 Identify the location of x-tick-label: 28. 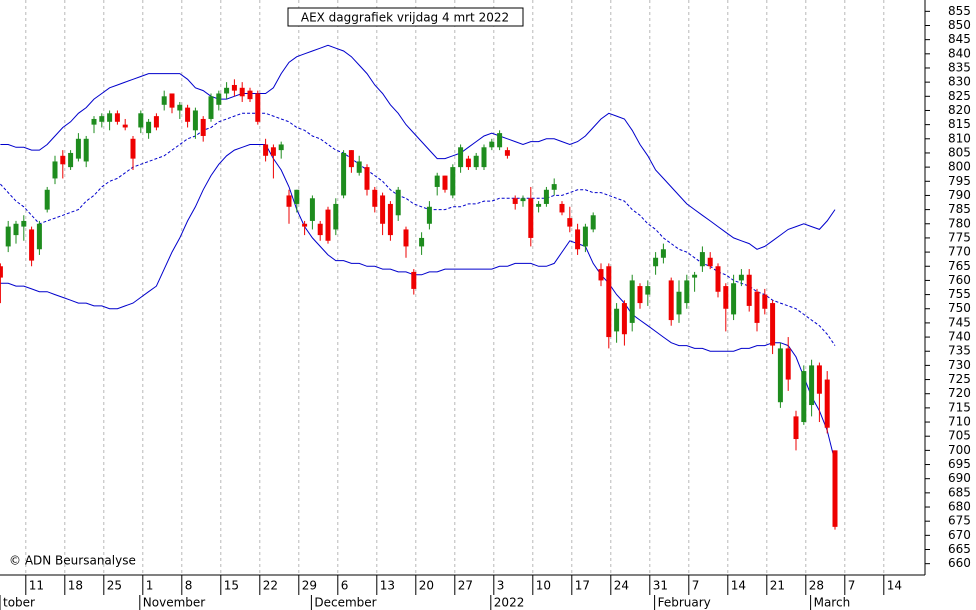
(816, 586).